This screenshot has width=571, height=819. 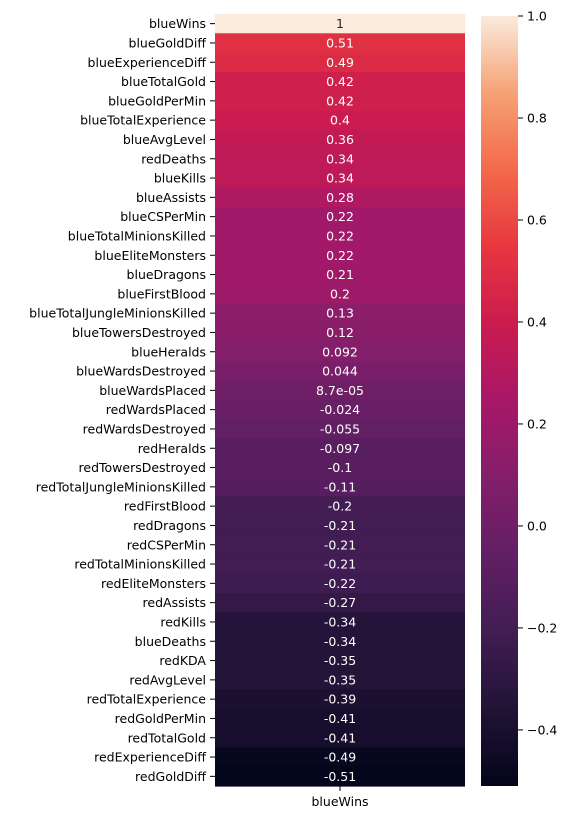 I want to click on row-label: blueFirstBlood, so click(x=161, y=293).